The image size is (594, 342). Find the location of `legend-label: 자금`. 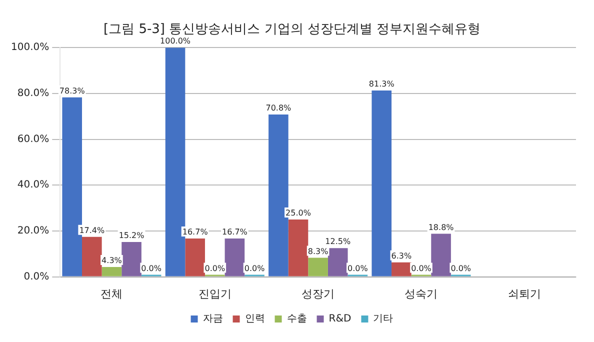

legend-label: 자금 is located at coordinates (212, 319).